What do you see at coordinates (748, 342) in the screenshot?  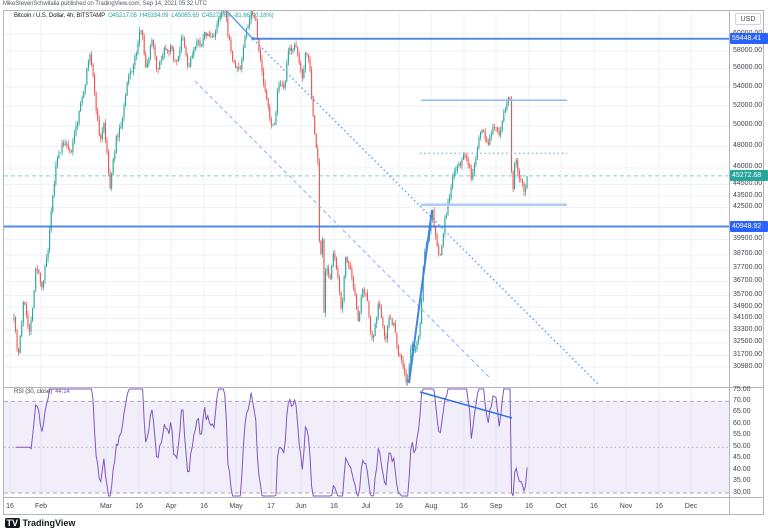 I see `price-axis-label: 32500.00` at bounding box center [748, 342].